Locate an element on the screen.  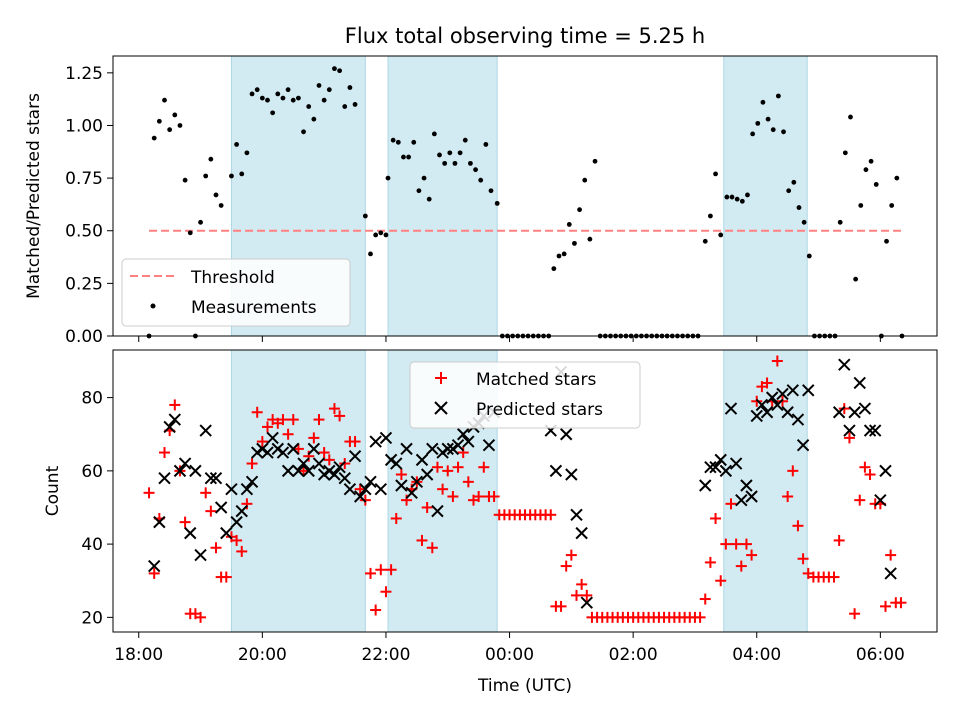
y-tick-label: 40 is located at coordinates (92, 545).